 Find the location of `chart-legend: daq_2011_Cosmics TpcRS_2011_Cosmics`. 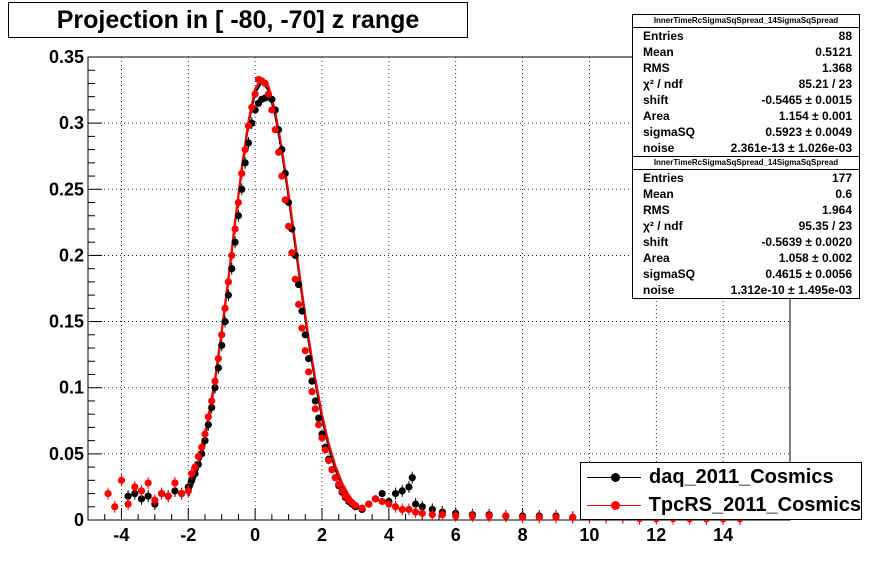

chart-legend: daq_2011_Cosmics TpcRS_2011_Cosmics is located at coordinates (721, 491).